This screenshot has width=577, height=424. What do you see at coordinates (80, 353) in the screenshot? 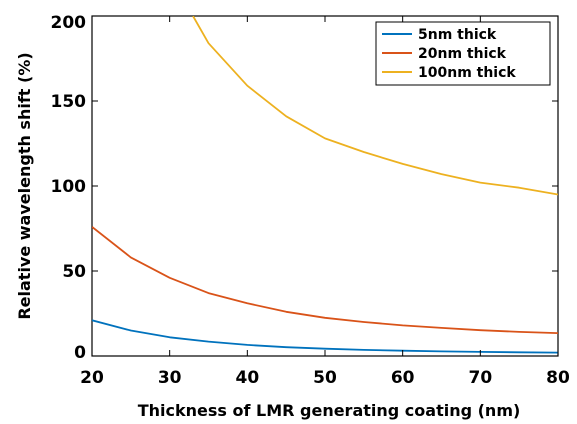
I see `y-tick-label: 0` at bounding box center [80, 353].